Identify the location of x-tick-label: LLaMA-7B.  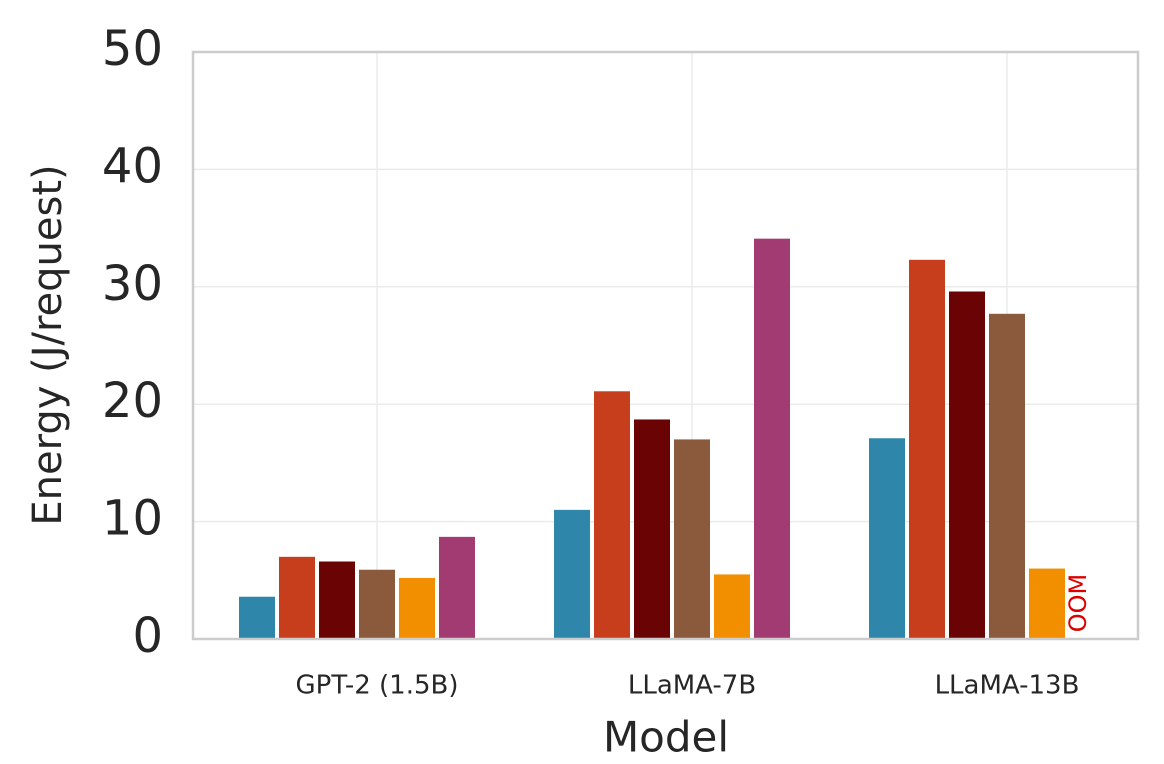
(692, 686).